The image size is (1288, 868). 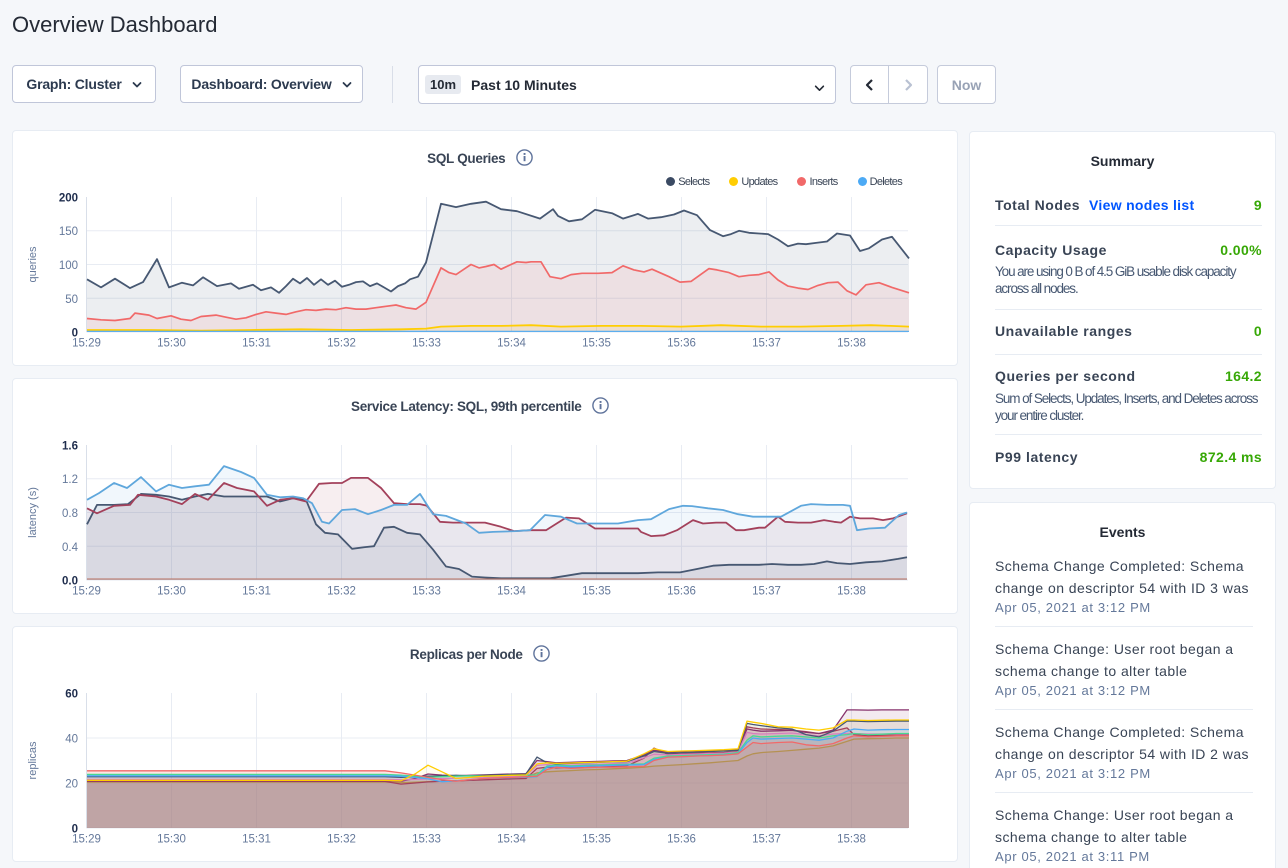 What do you see at coordinates (68, 232) in the screenshot?
I see `svg-text: 150` at bounding box center [68, 232].